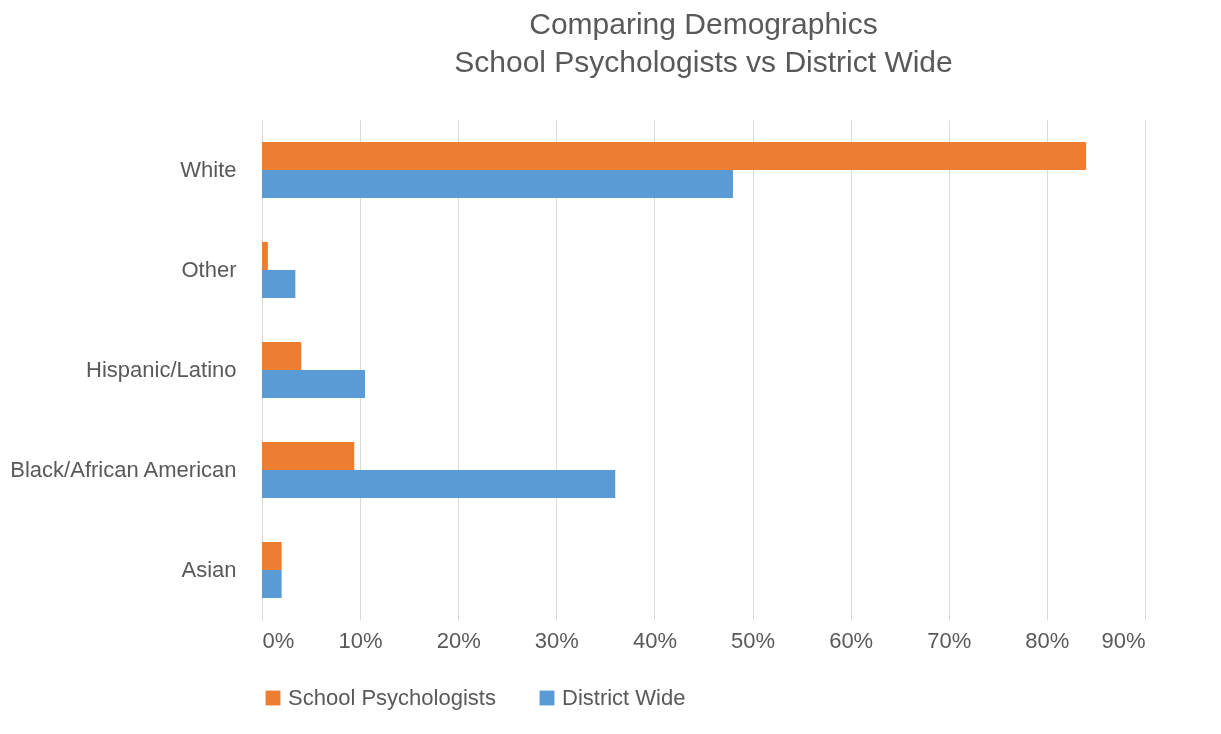  What do you see at coordinates (851, 640) in the screenshot?
I see `x-tick-label: 60%` at bounding box center [851, 640].